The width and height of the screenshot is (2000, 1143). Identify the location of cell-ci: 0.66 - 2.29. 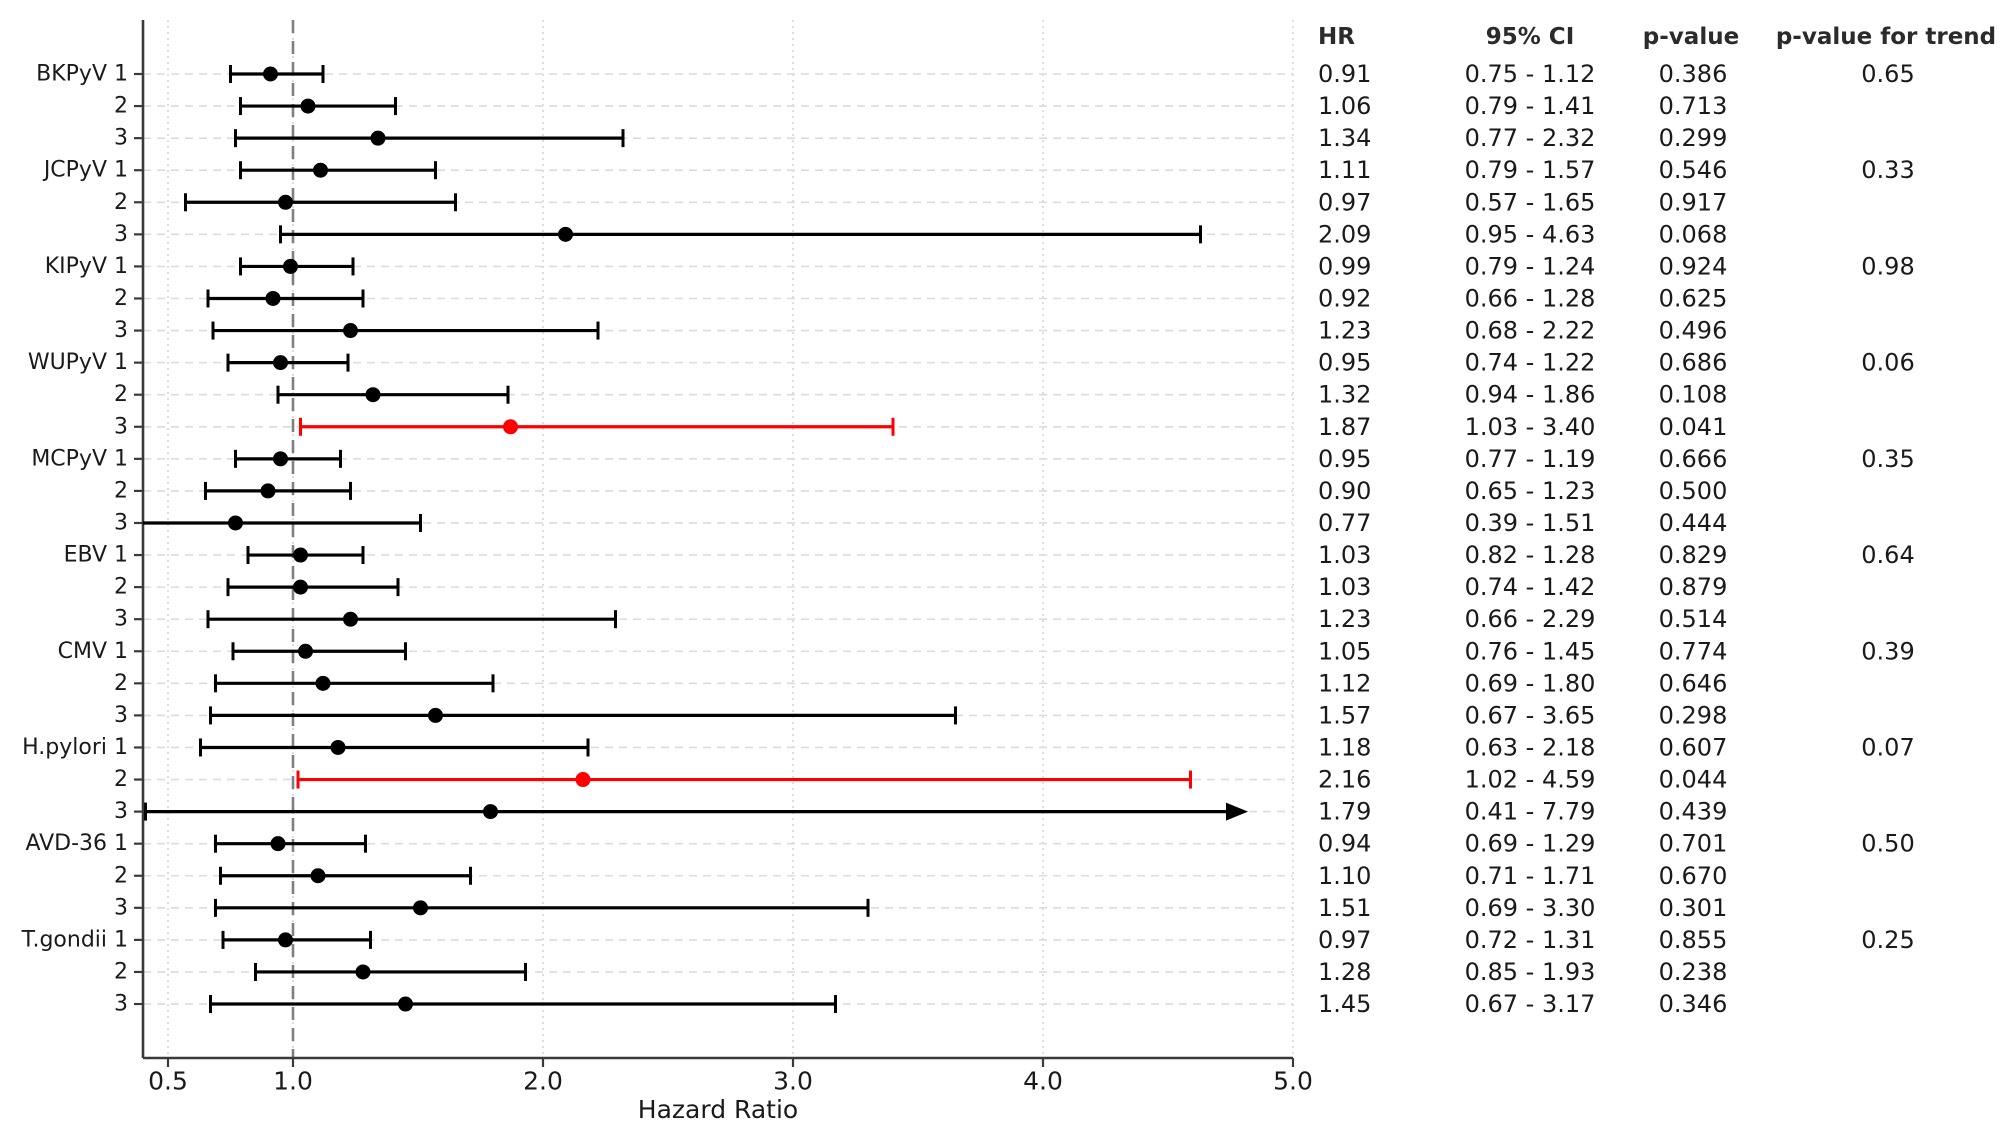
(1530, 619).